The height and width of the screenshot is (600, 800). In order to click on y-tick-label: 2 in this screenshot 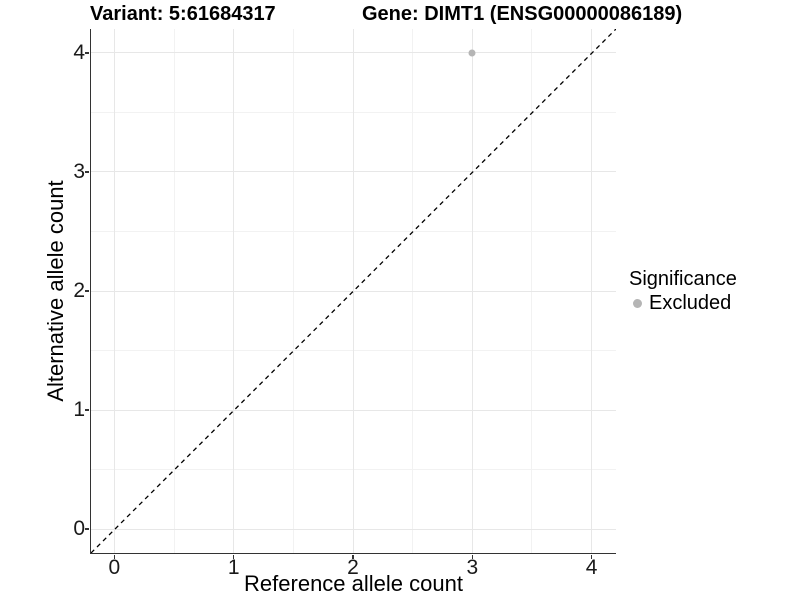, I will do `click(79, 290)`.